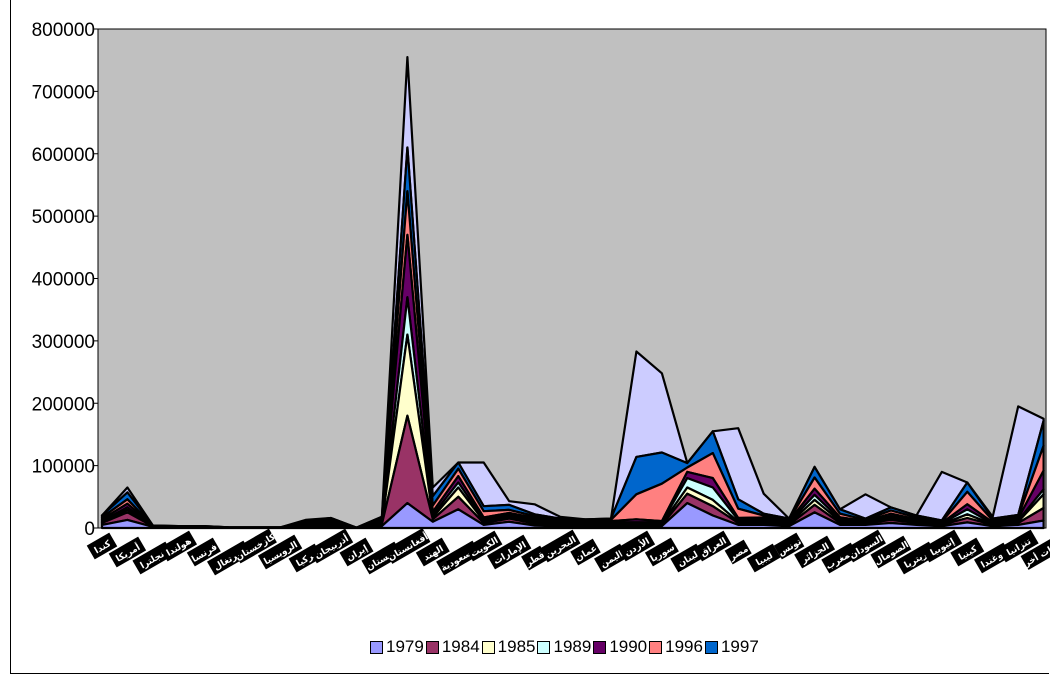  I want to click on legend-item: 1985, so click(508, 647).